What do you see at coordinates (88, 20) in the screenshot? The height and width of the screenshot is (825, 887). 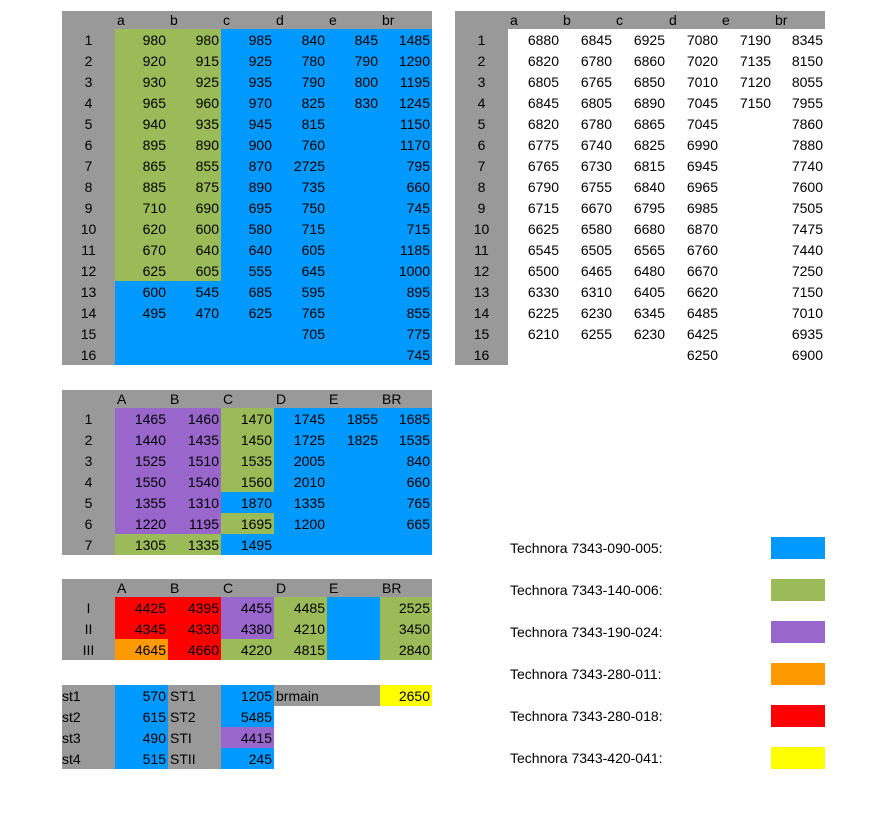 I see `column-header` at bounding box center [88, 20].